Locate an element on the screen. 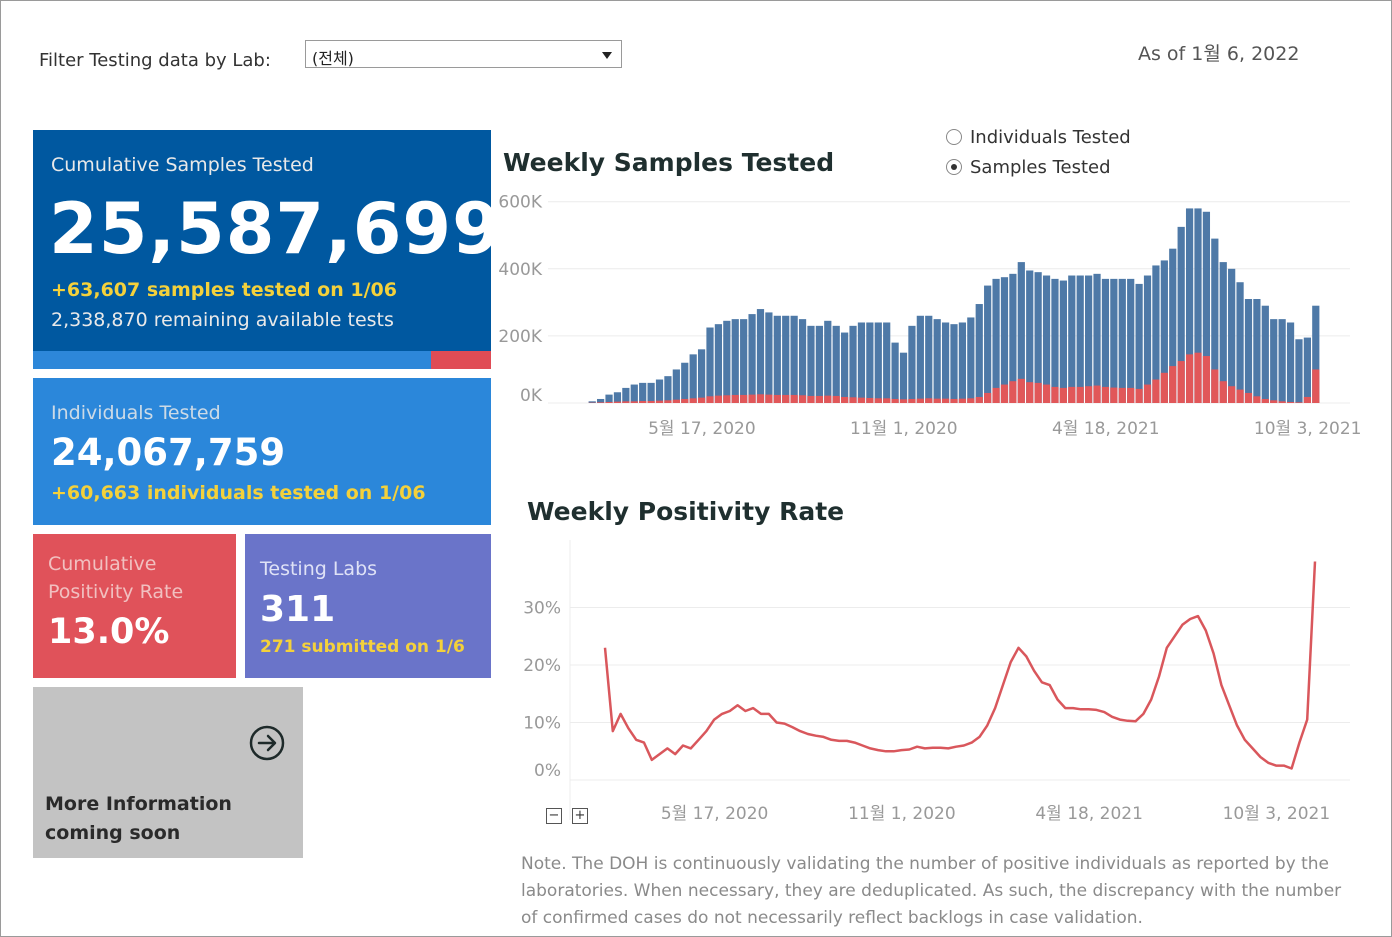  expand-icon: + is located at coordinates (580, 816).